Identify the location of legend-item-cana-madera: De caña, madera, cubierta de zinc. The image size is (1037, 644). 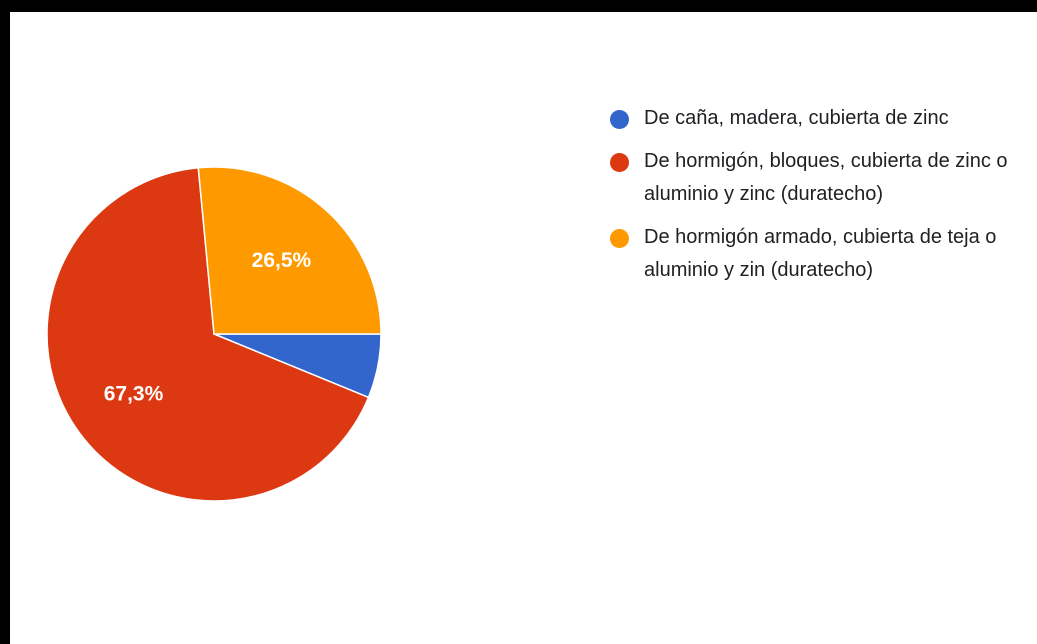
(820, 118).